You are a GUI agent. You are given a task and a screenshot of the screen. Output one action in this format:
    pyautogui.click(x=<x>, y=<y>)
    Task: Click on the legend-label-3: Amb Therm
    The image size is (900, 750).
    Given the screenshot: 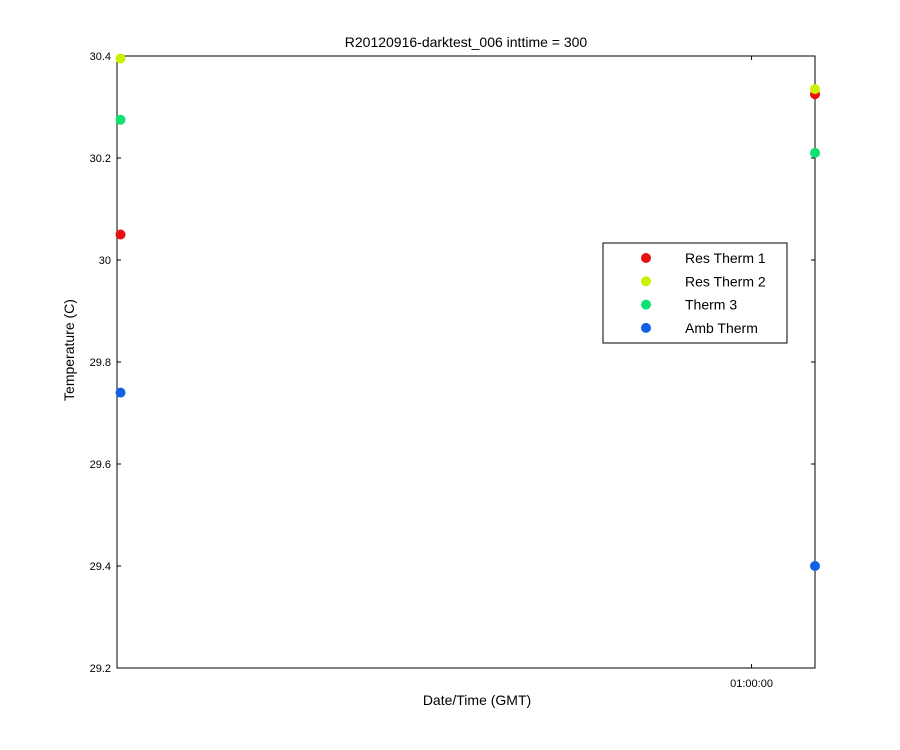 What is the action you would take?
    pyautogui.click(x=721, y=328)
    